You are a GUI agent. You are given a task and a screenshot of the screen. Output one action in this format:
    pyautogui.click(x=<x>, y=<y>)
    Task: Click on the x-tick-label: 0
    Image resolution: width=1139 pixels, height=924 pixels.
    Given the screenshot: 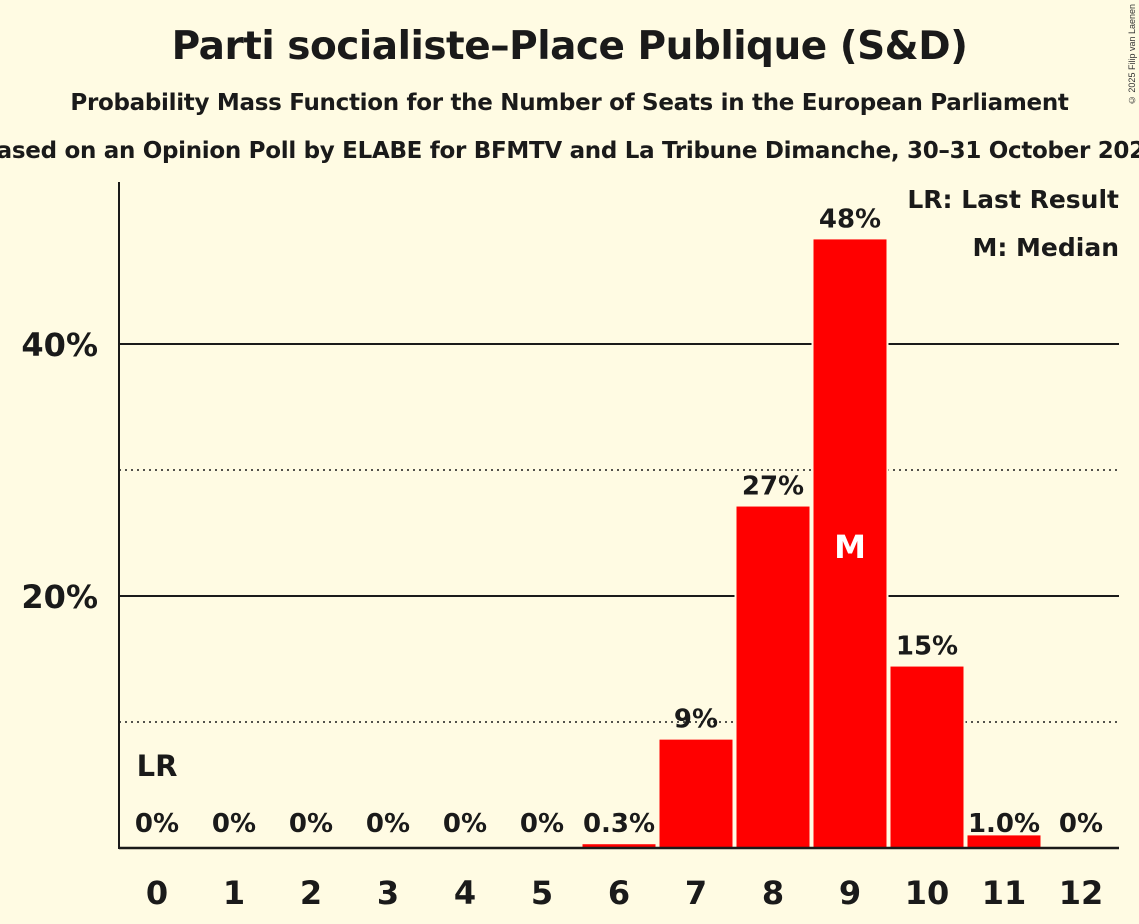 What is the action you would take?
    pyautogui.click(x=157, y=893)
    